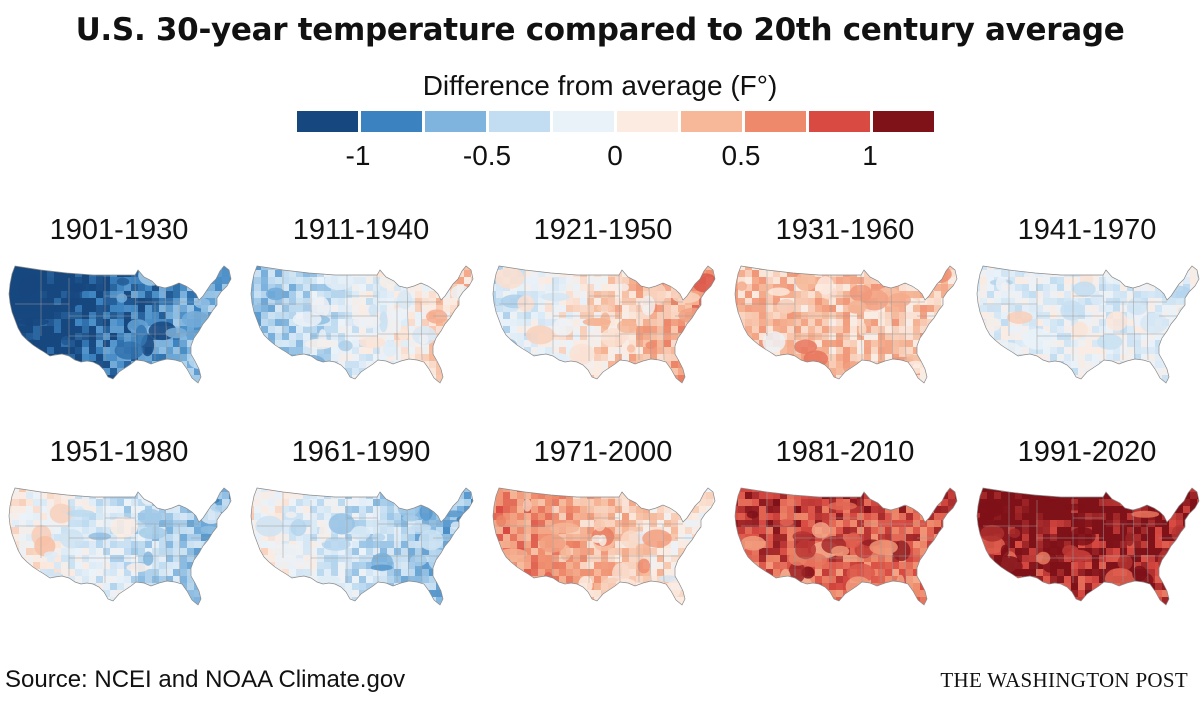 This screenshot has width=1200, height=710. I want to click on publisher-credit: THE WASHINGTON POST, so click(1064, 680).